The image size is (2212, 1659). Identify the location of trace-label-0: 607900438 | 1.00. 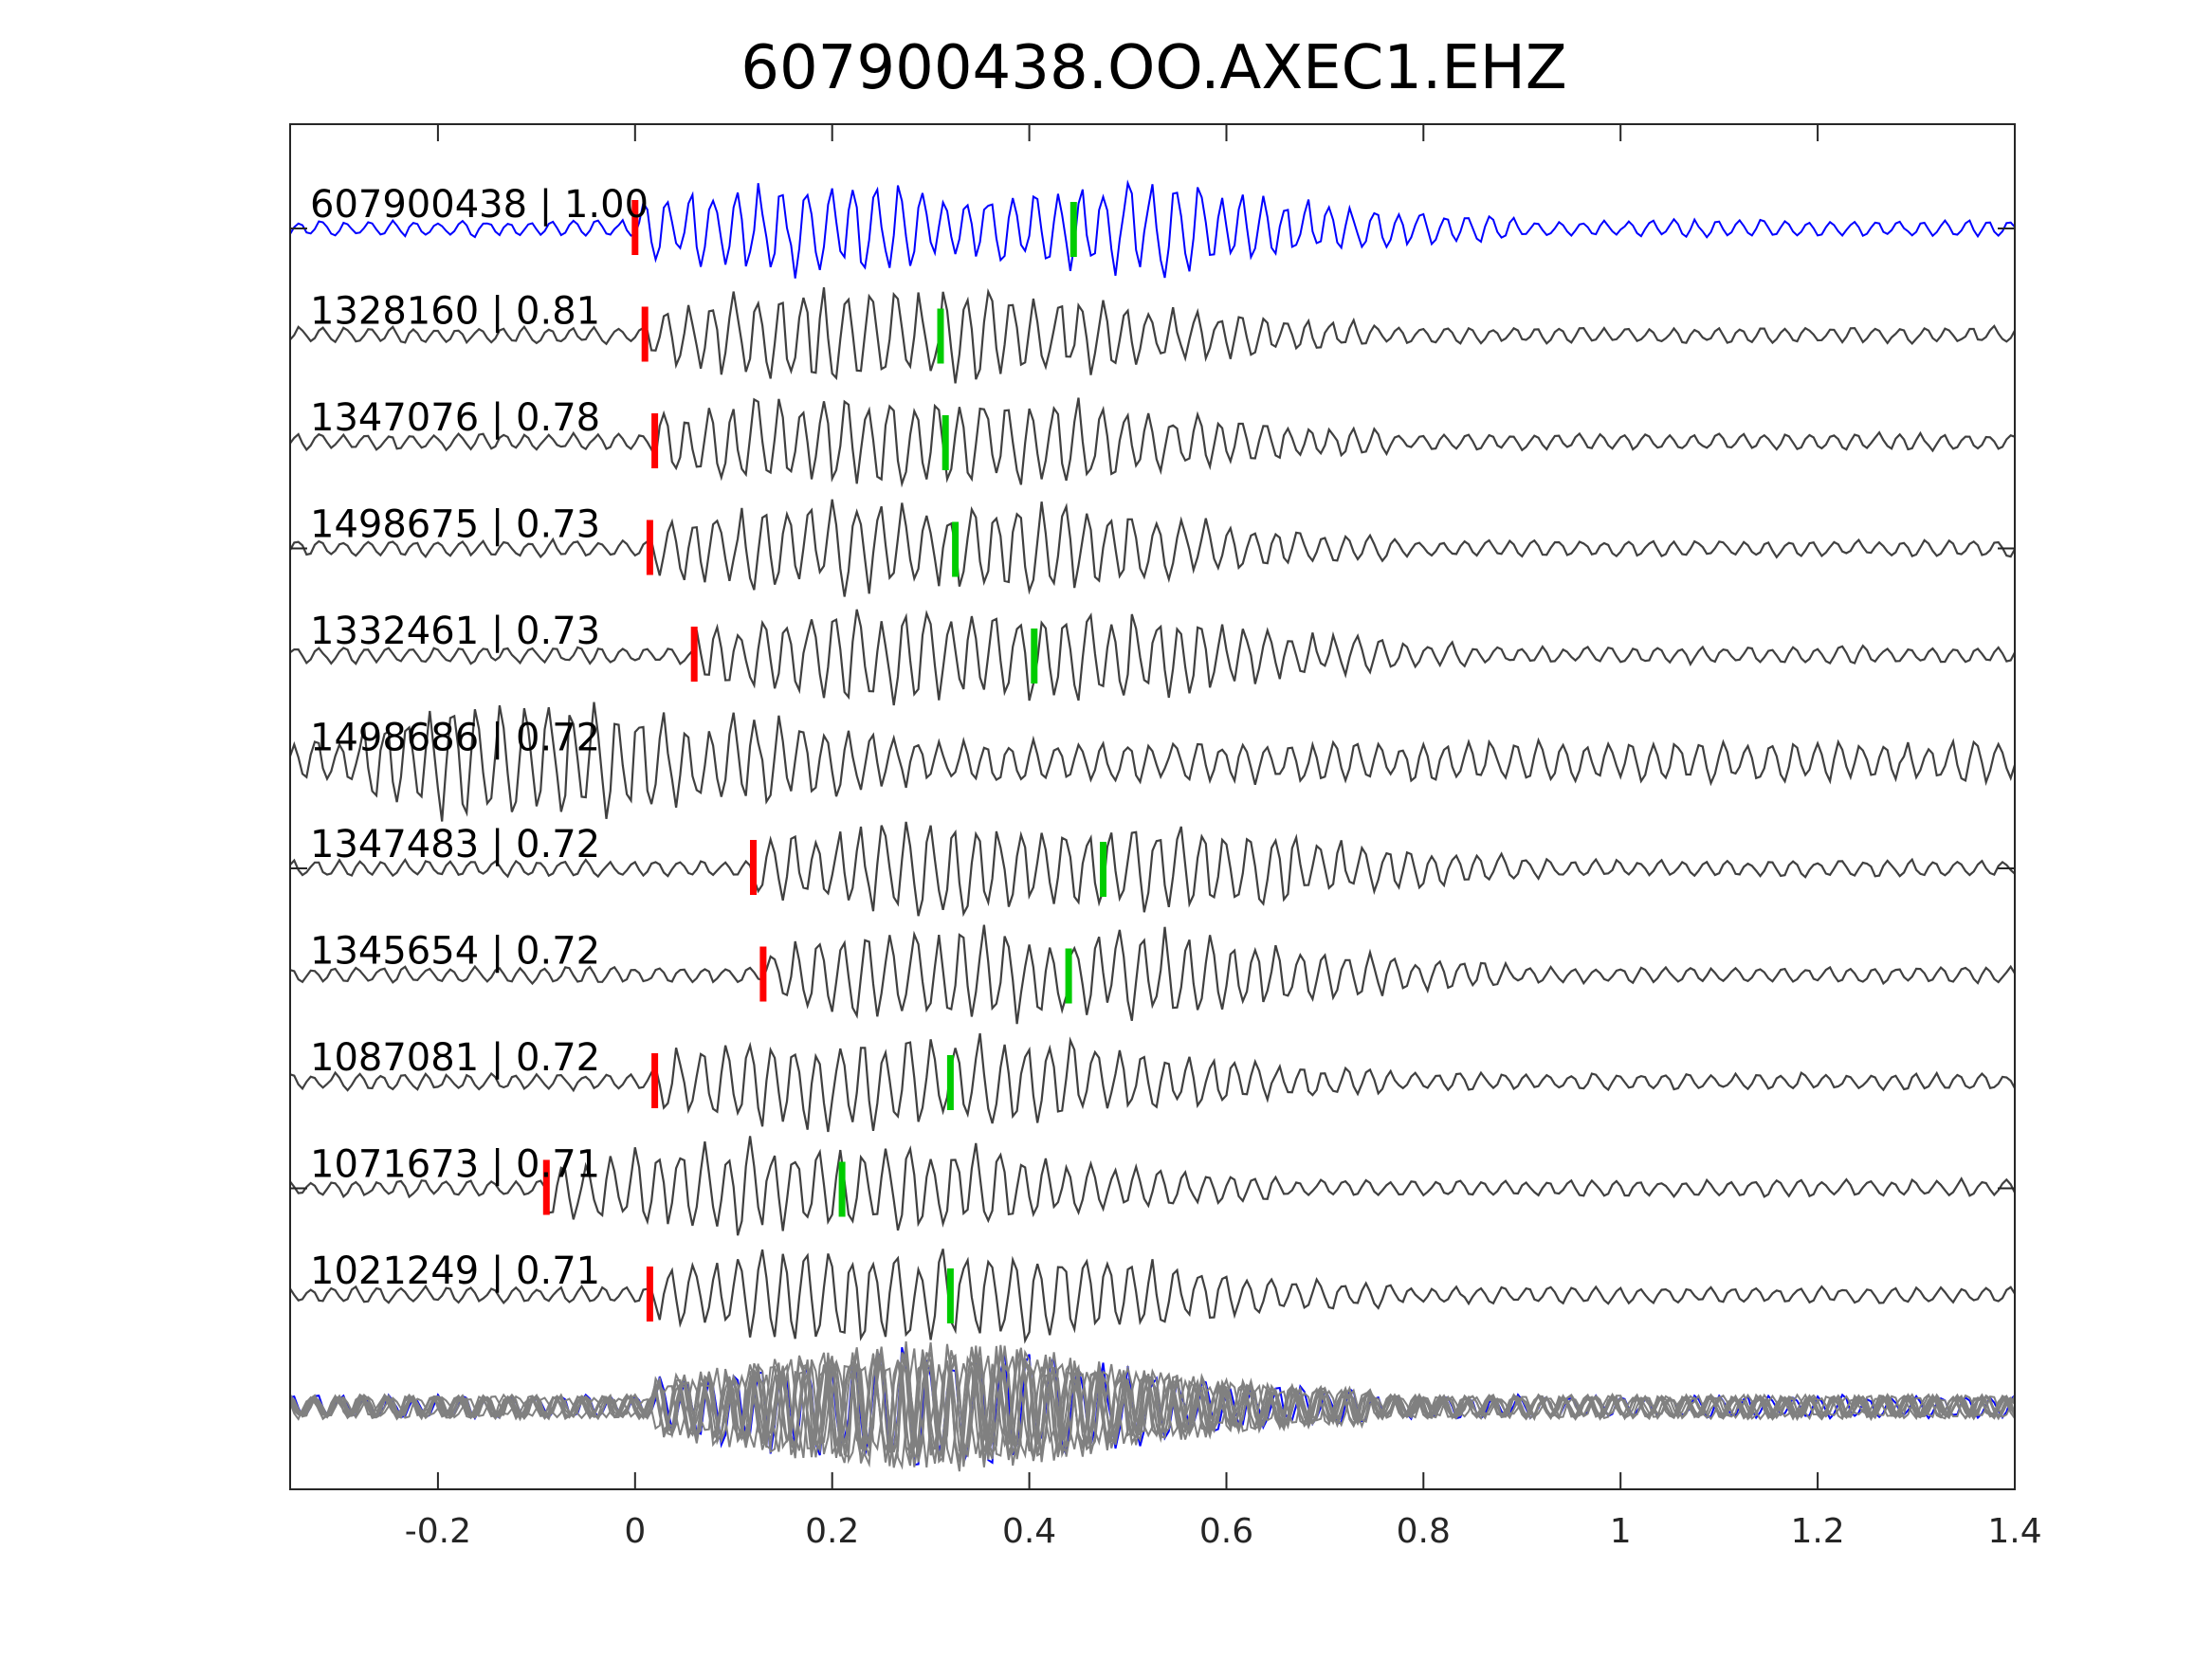
(479, 205).